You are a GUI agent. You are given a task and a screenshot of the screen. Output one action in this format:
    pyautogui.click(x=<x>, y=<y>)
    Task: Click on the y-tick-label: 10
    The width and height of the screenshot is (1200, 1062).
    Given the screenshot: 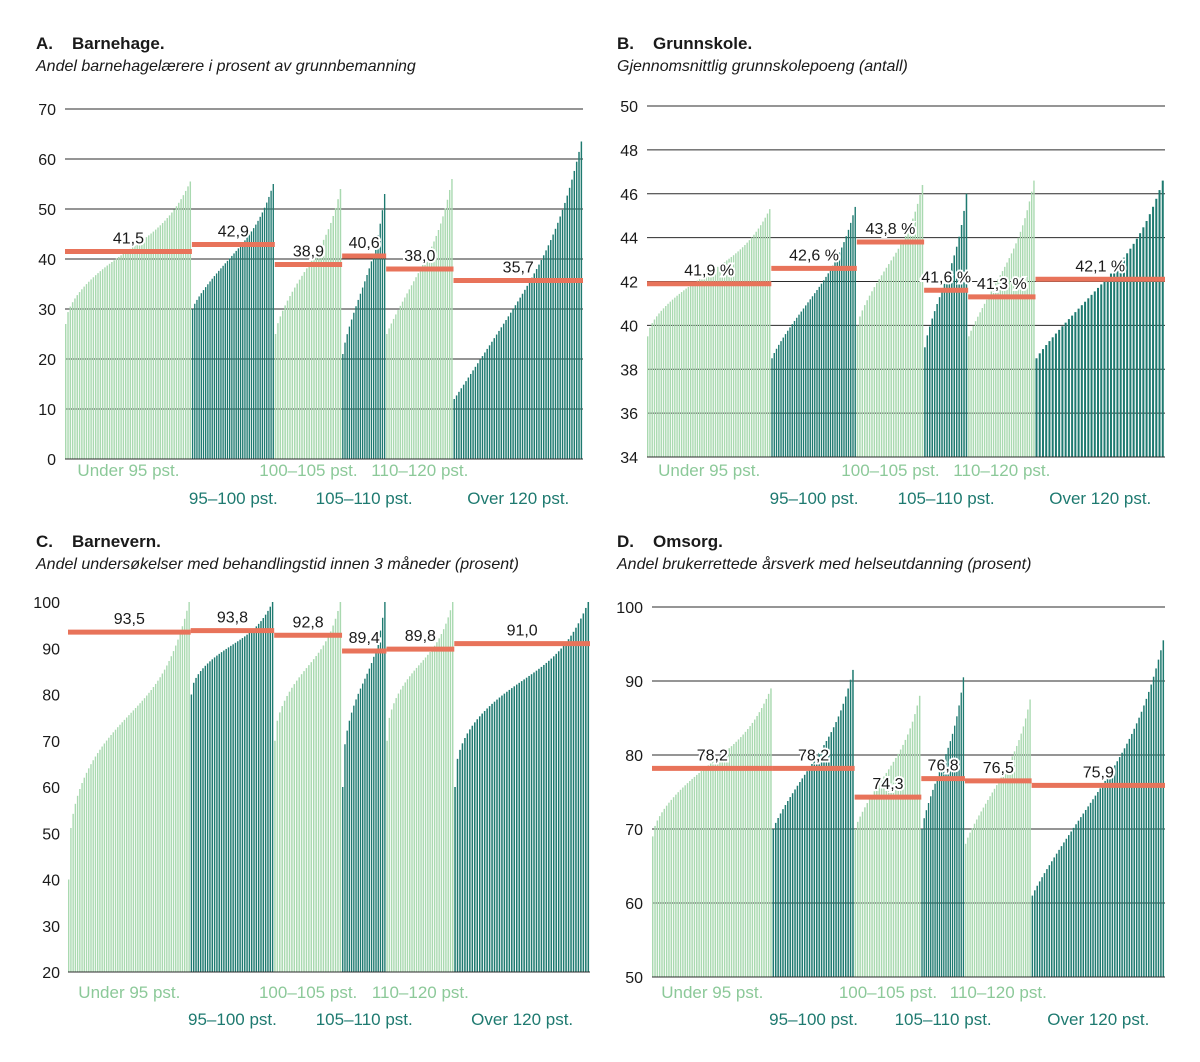 What is the action you would take?
    pyautogui.click(x=47, y=410)
    